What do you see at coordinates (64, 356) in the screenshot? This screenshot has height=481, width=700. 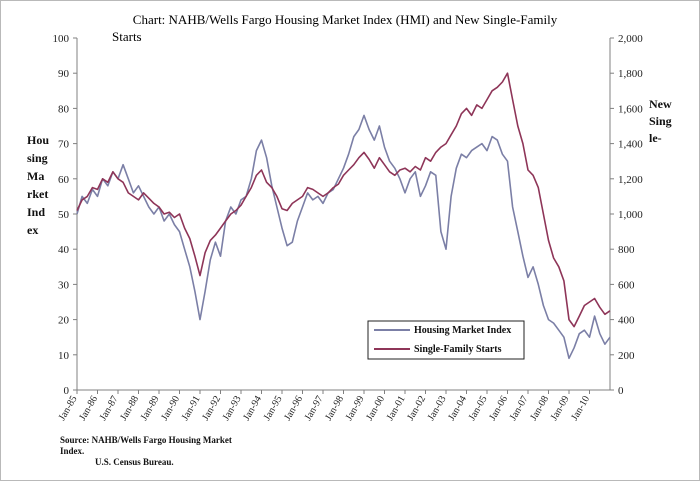 I see `left-tick-label: 10` at bounding box center [64, 356].